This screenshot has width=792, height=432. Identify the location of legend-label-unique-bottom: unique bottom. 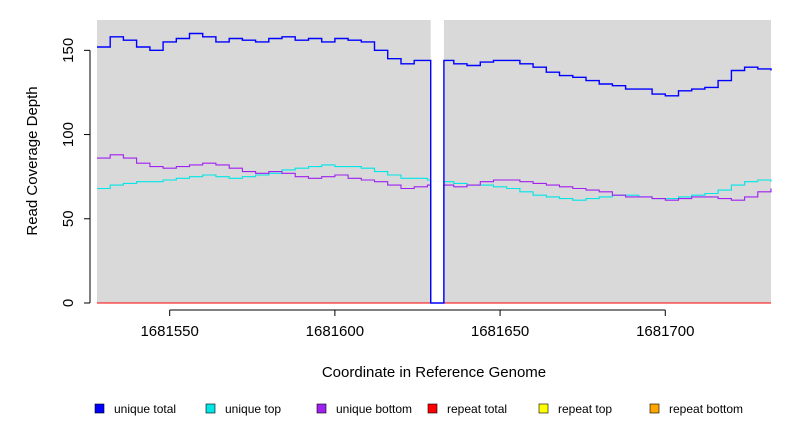
(374, 409).